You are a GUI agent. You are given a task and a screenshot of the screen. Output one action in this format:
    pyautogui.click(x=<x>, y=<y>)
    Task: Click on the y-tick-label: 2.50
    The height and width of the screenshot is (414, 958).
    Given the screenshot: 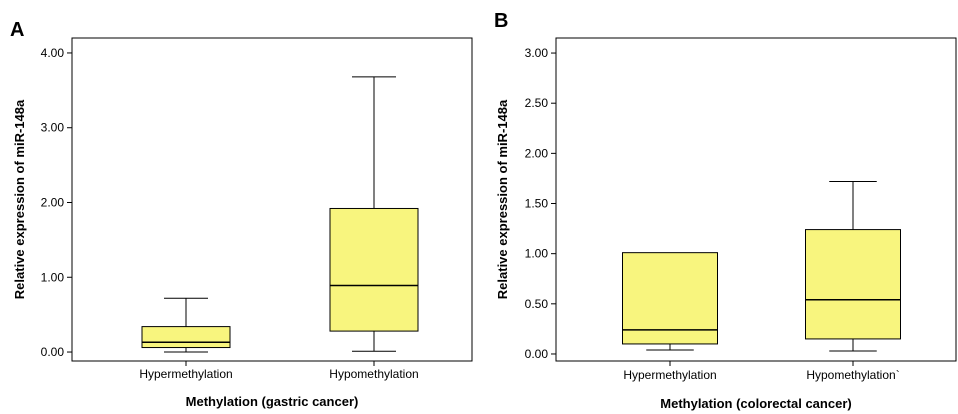 What is the action you would take?
    pyautogui.click(x=537, y=103)
    